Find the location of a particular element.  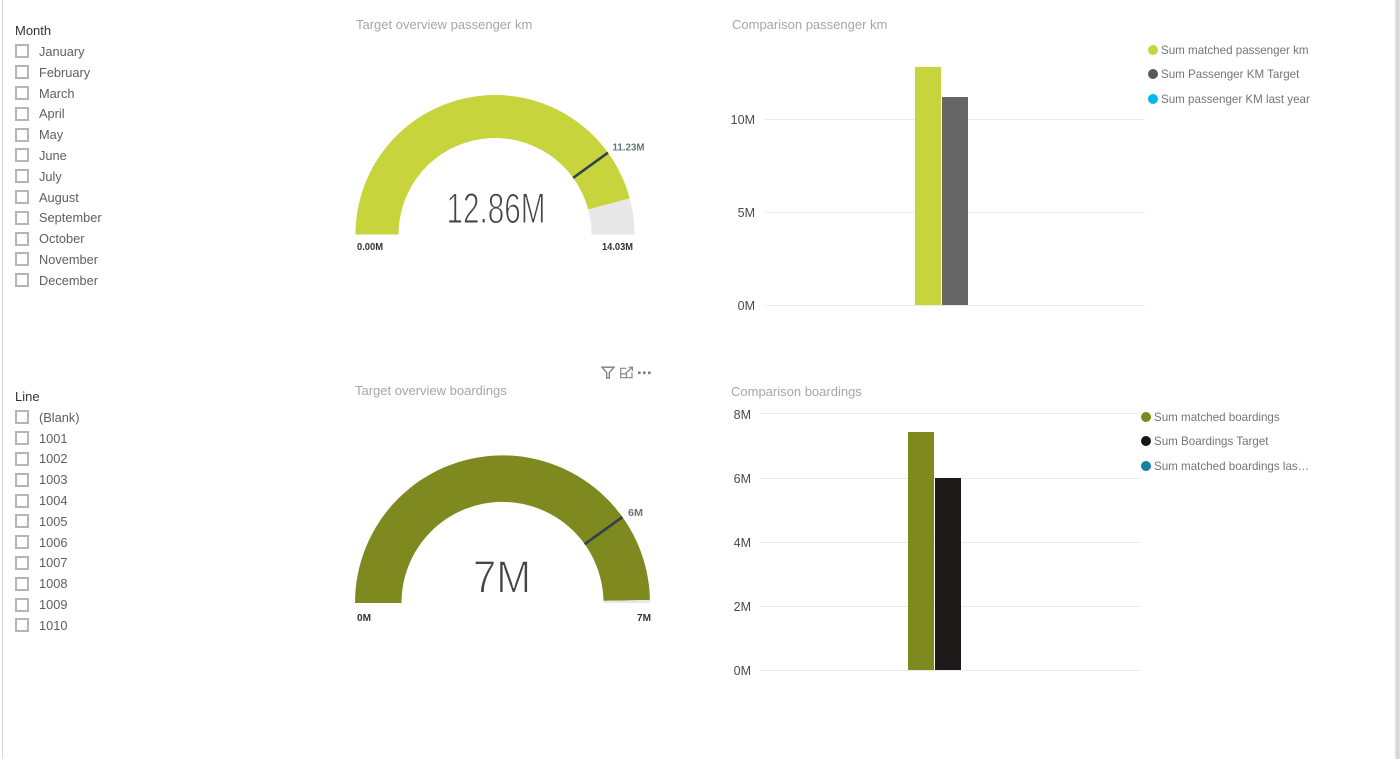

svg-text: 0M is located at coordinates (364, 618).